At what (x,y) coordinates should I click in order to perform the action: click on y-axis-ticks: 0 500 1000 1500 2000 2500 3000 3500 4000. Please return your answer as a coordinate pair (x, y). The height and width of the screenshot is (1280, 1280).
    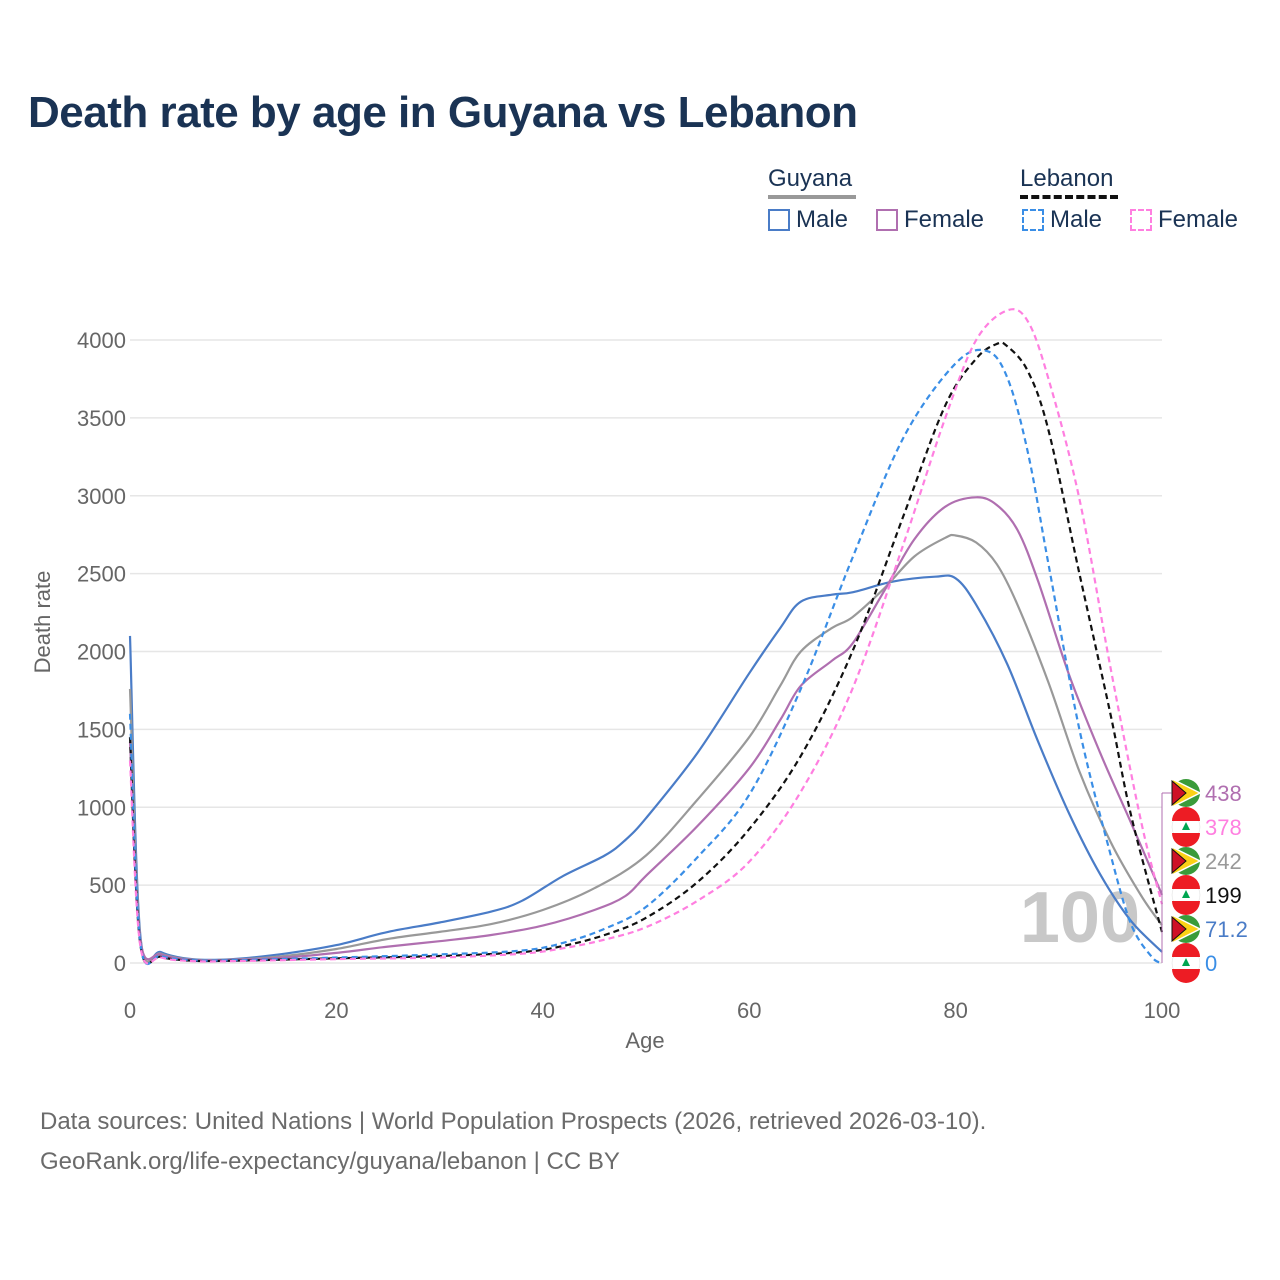
    Looking at the image, I should click on (101, 652).